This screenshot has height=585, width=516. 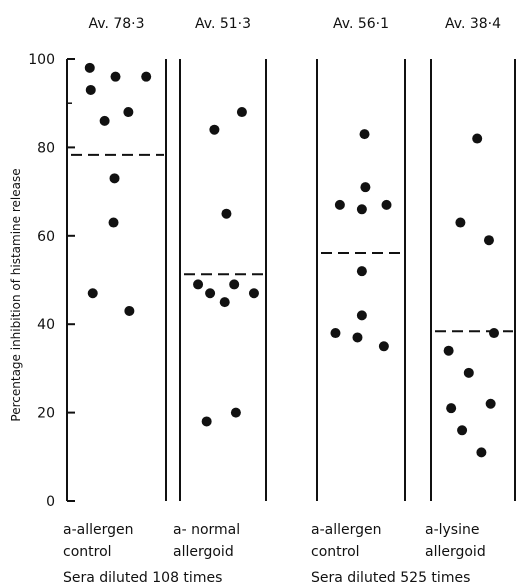 What do you see at coordinates (452, 530) in the screenshot?
I see `panel-4-label-line1: a-lysine` at bounding box center [452, 530].